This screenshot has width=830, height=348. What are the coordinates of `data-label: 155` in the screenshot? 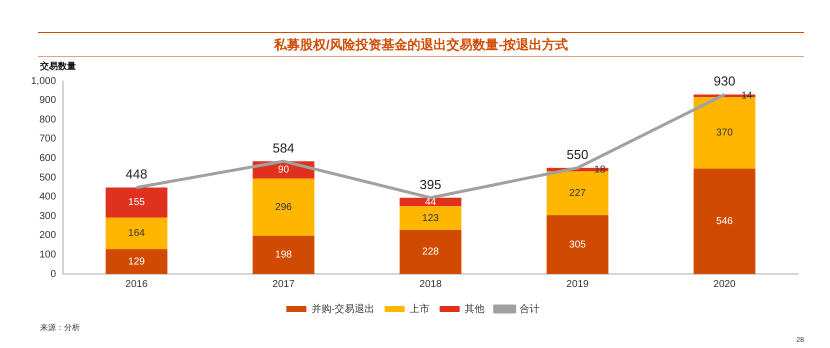 It's located at (137, 202).